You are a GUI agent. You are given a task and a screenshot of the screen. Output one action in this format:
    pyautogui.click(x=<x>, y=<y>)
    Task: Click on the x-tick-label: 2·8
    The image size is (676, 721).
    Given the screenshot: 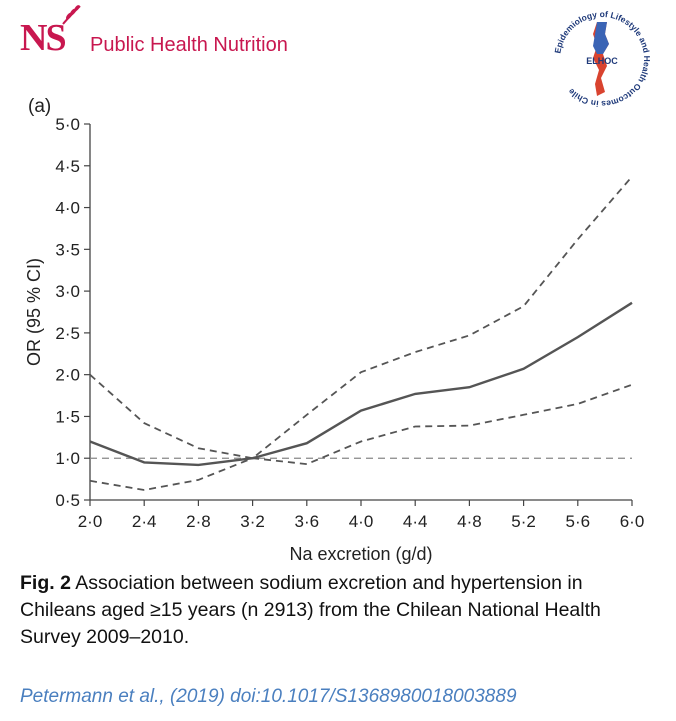 What is the action you would take?
    pyautogui.click(x=198, y=521)
    